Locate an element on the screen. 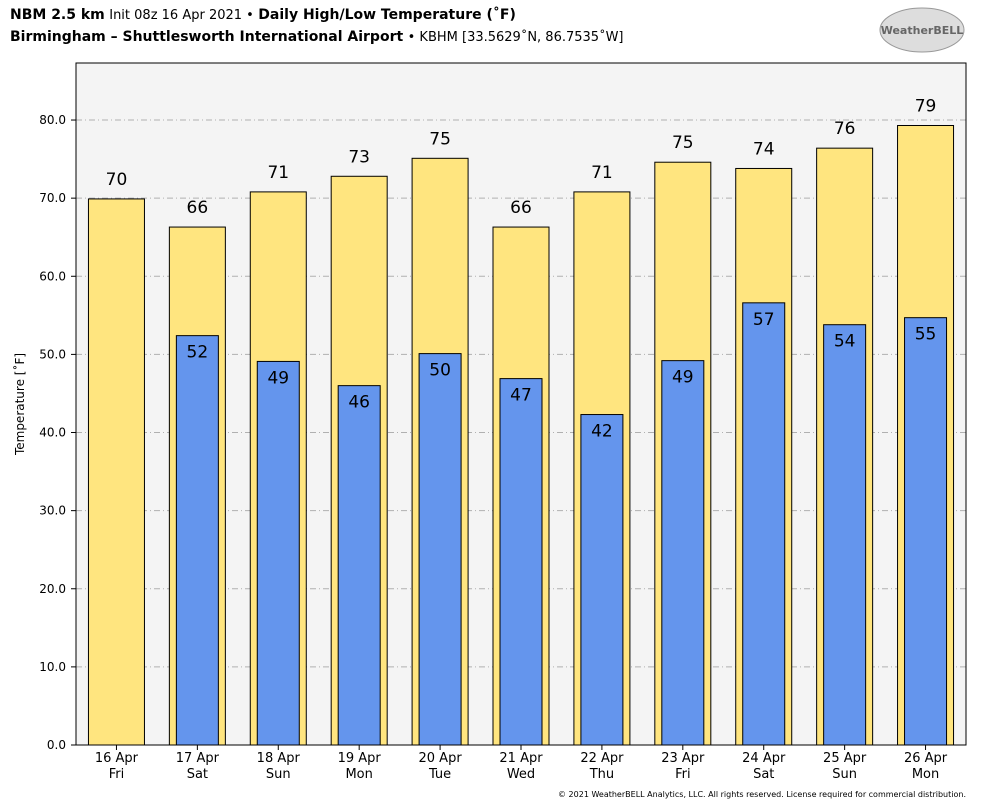 This screenshot has height=808, width=984. y-tick-label: 70.0 is located at coordinates (52, 198).